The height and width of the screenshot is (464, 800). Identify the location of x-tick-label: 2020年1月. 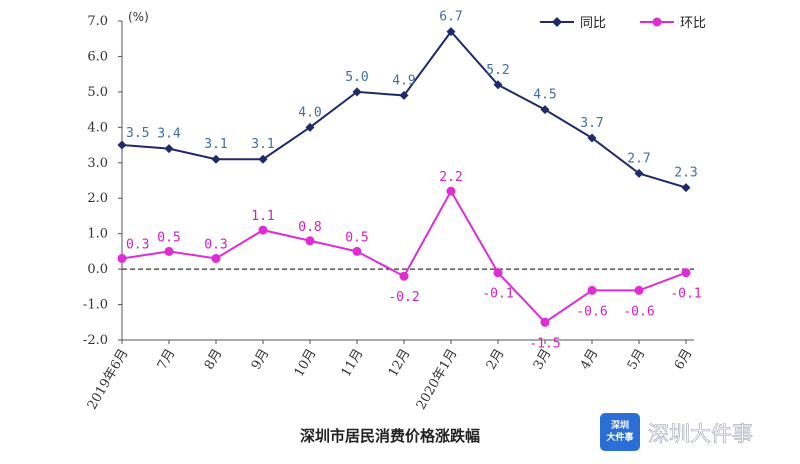
(437, 380).